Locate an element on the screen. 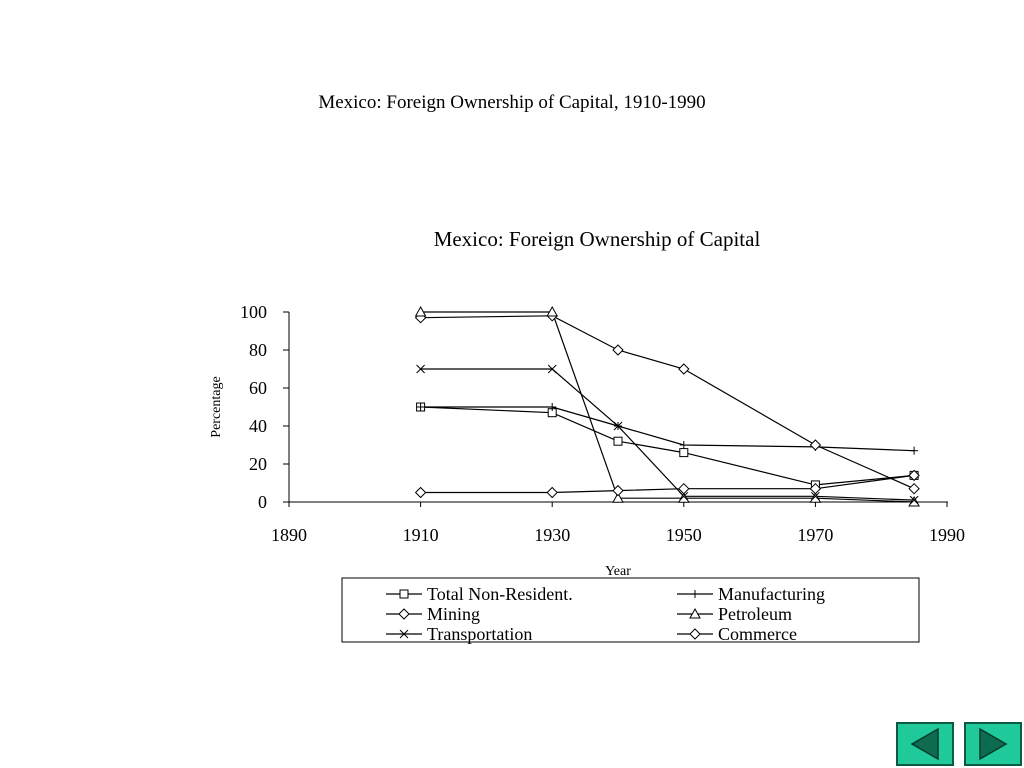 The height and width of the screenshot is (768, 1024). legend-item-mining: Mining is located at coordinates (433, 614).